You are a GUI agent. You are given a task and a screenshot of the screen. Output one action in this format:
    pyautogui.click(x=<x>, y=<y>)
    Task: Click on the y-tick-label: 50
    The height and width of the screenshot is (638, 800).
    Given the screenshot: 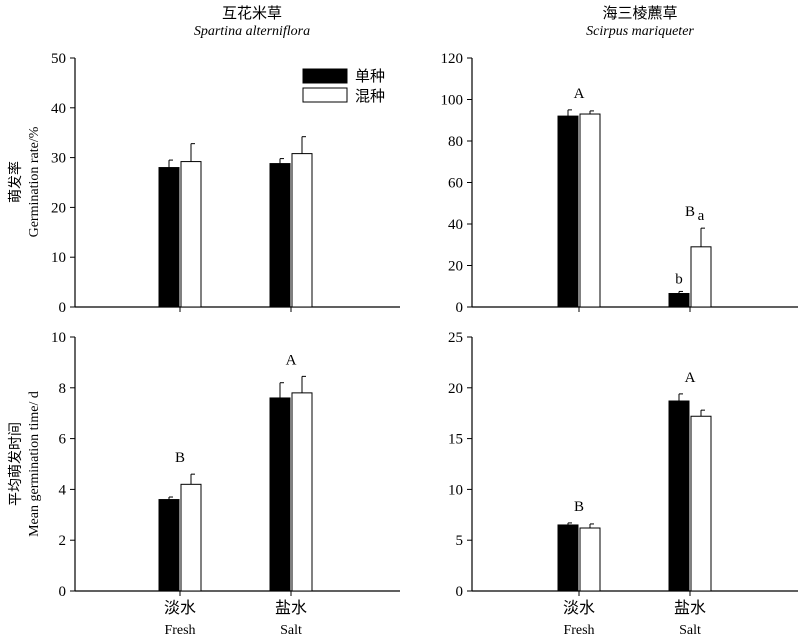 What is the action you would take?
    pyautogui.click(x=58, y=59)
    